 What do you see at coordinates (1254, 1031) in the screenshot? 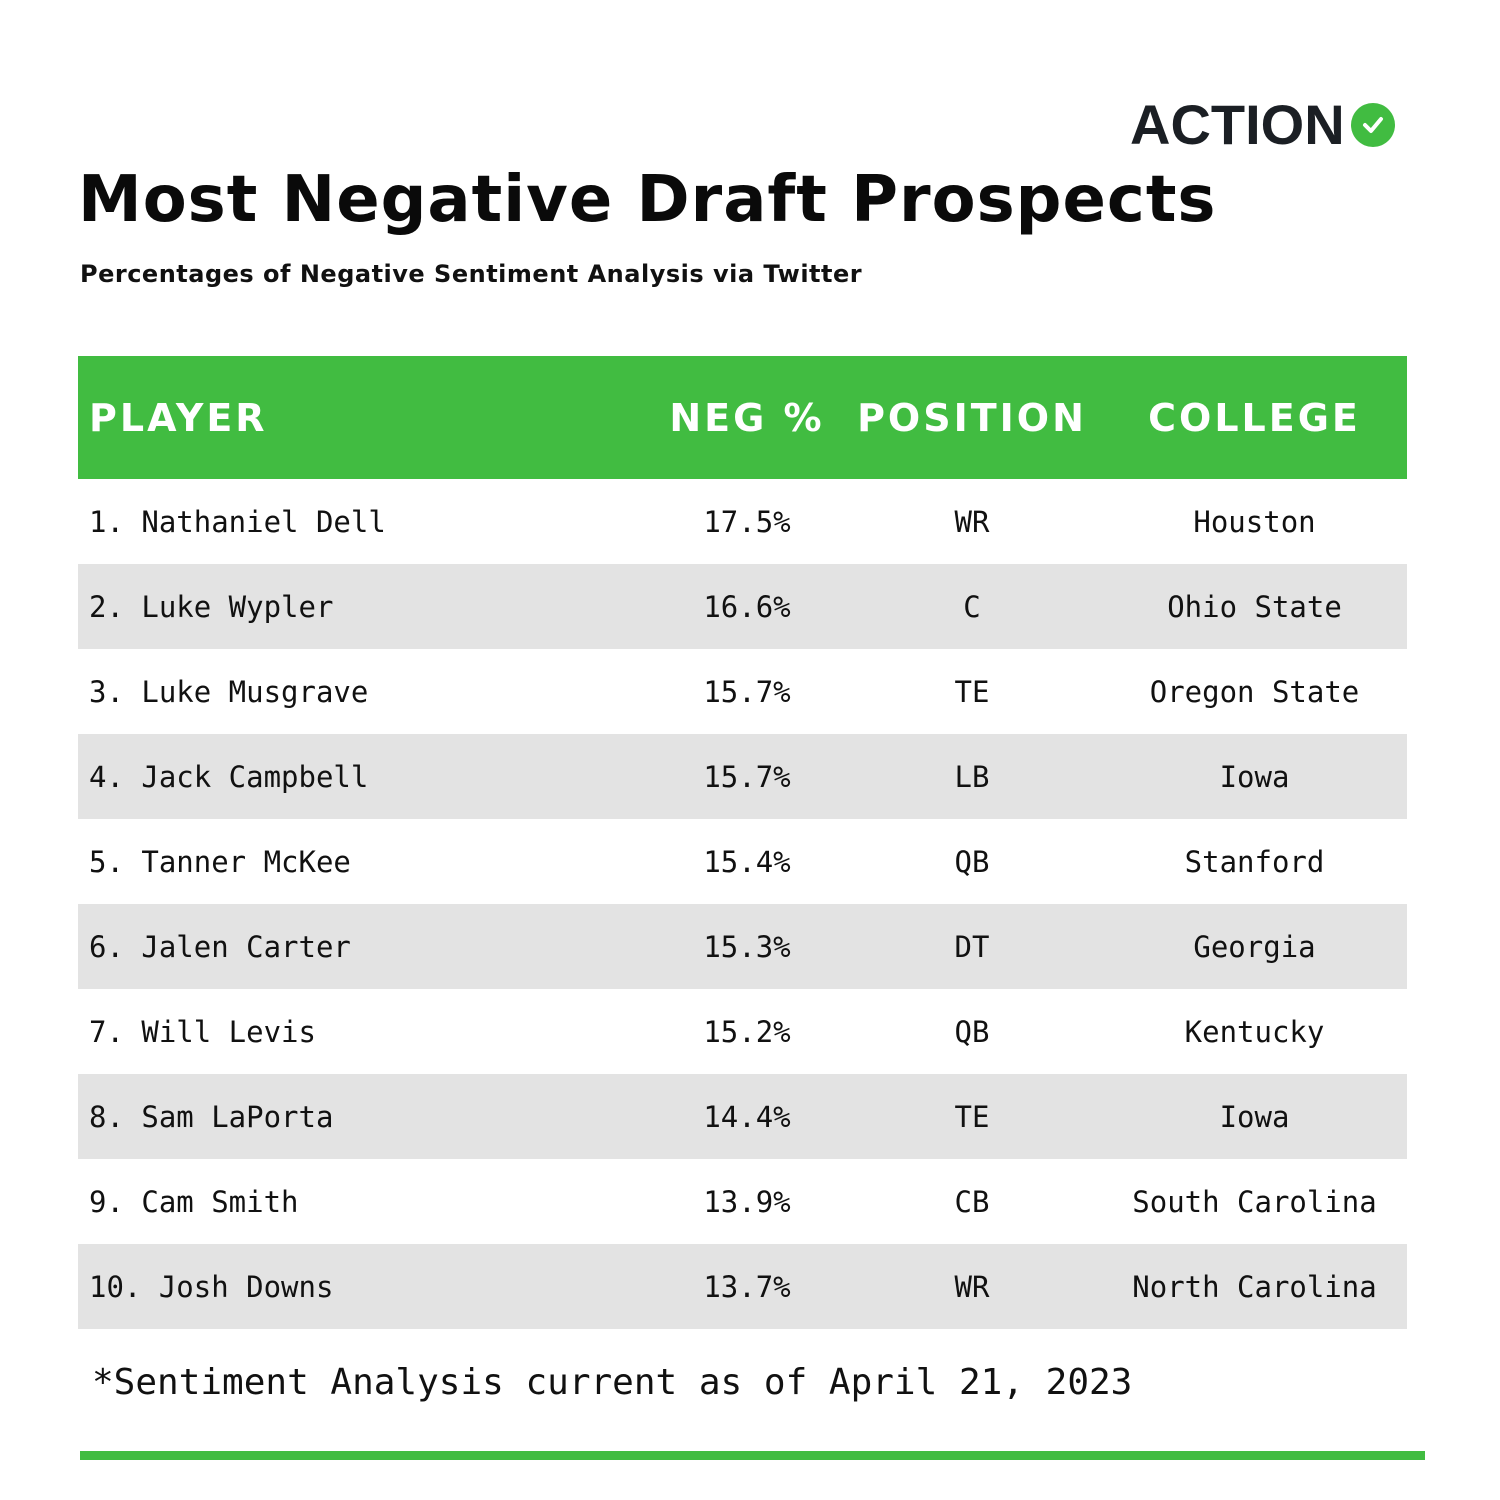
I see `college-cell: Kentucky` at bounding box center [1254, 1031].